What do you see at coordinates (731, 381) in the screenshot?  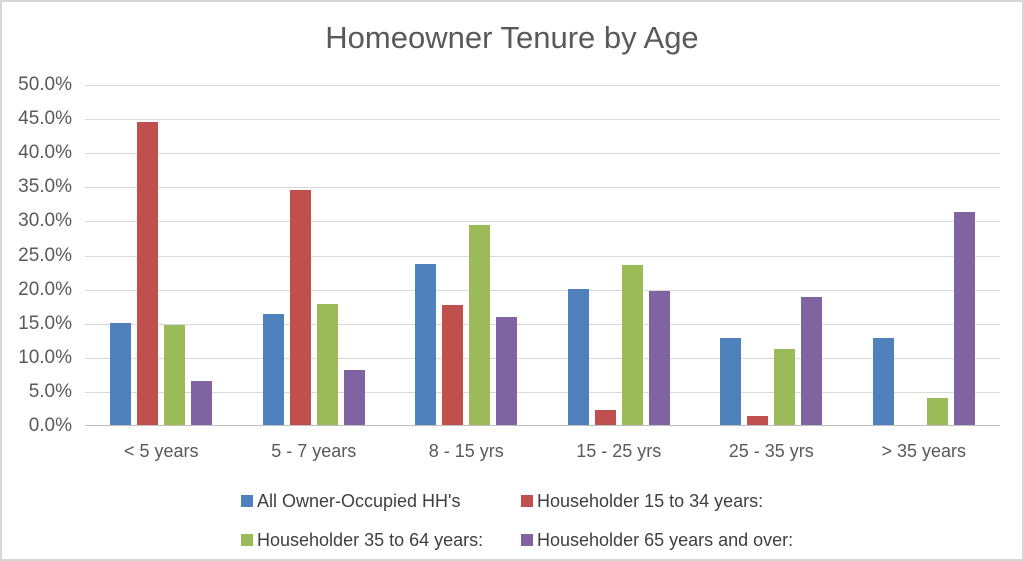 I see `bar-s1-c5` at bounding box center [731, 381].